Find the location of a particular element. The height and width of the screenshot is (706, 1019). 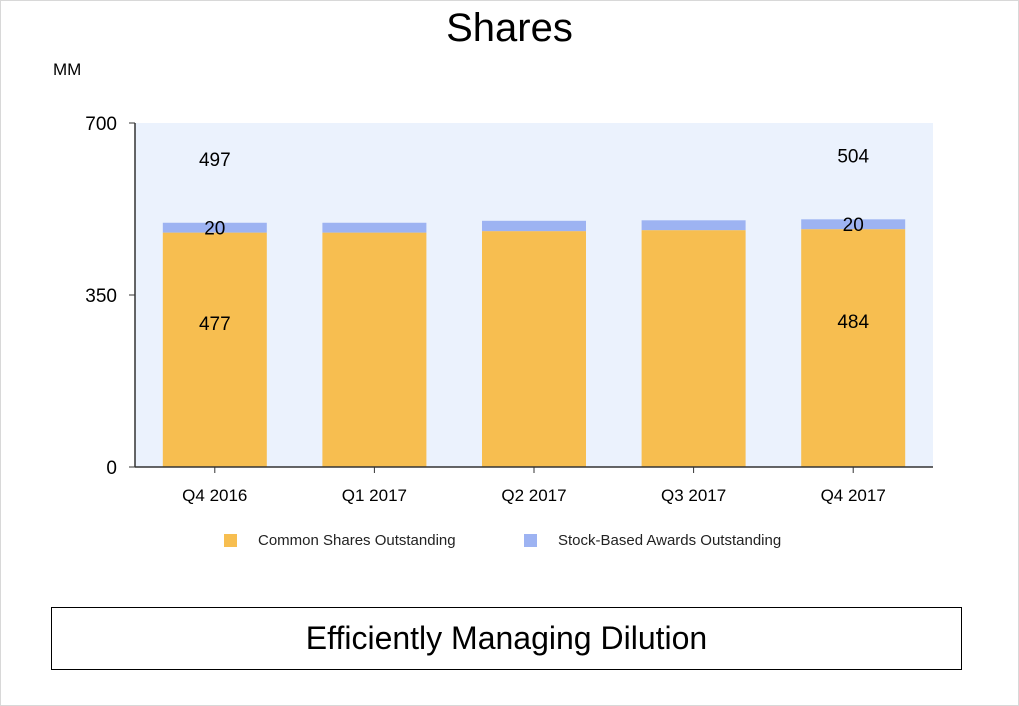

legend-item-stock-awards: Stock-Based Awards Outstanding is located at coordinates (652, 540).